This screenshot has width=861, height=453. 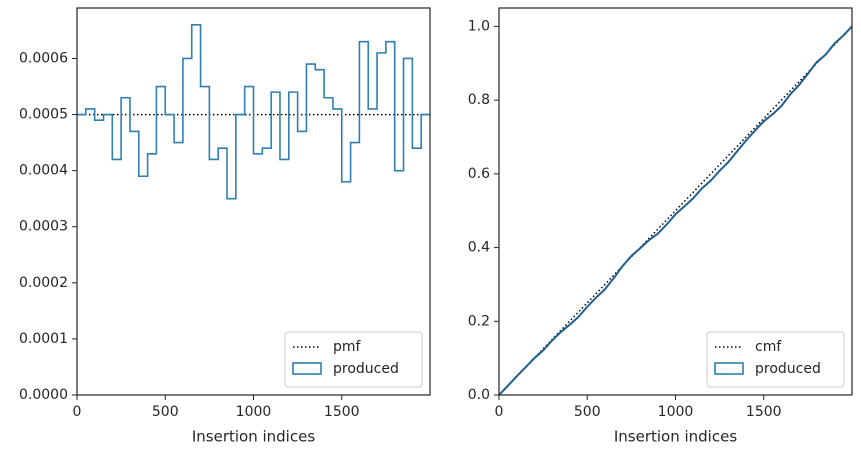 I want to click on right-ytick-label: 0.2, so click(x=479, y=321).